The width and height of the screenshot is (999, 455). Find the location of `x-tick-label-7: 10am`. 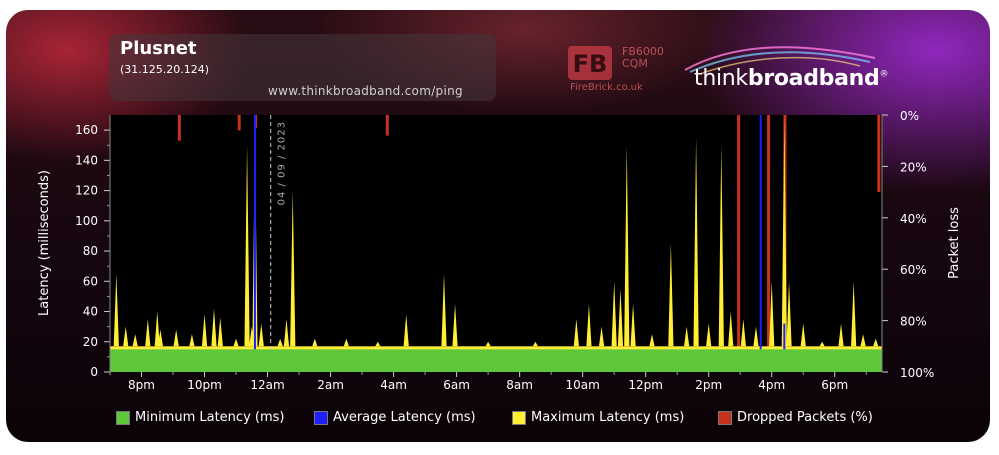

x-tick-label-7: 10am is located at coordinates (582, 385).